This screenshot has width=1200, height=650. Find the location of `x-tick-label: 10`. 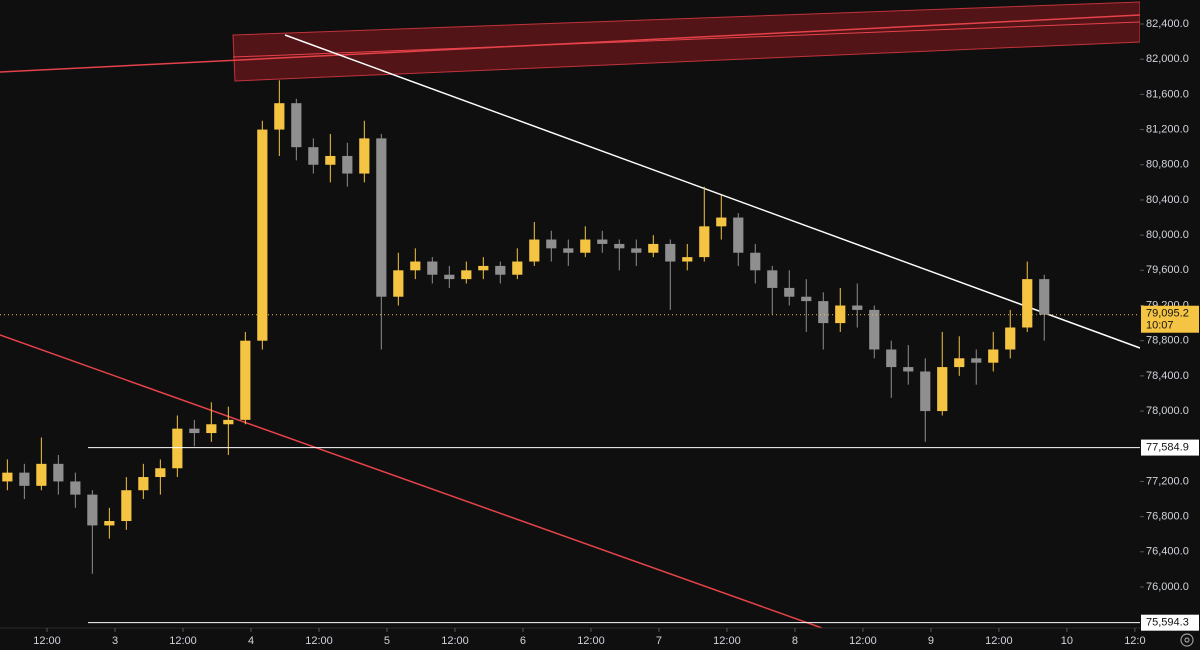

x-tick-label: 10 is located at coordinates (1067, 641).